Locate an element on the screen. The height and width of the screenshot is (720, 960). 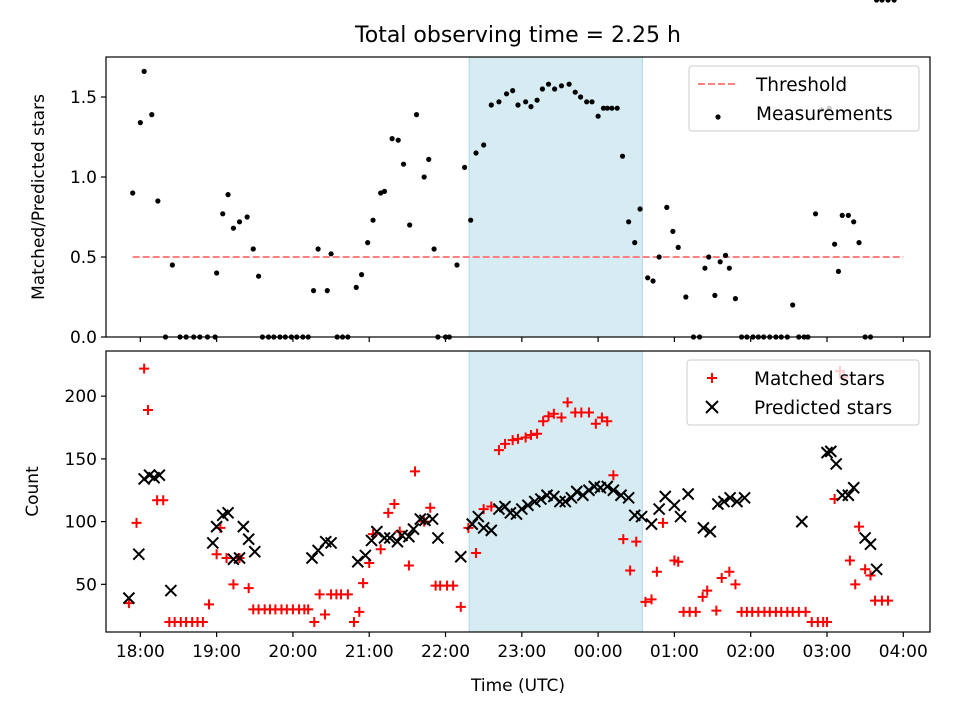
legend-predicted-swatch is located at coordinates (712, 407).